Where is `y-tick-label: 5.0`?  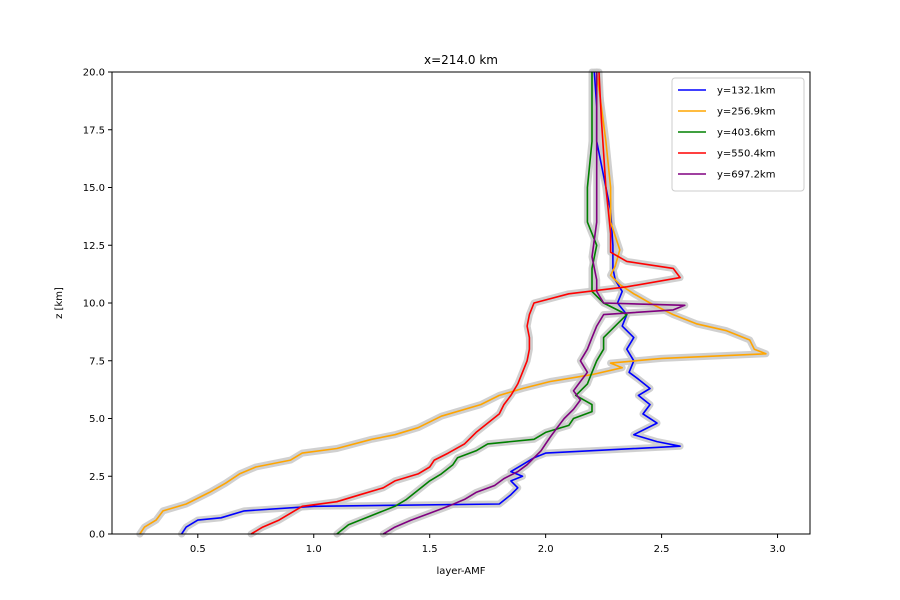
y-tick-label: 5.0 is located at coordinates (97, 419).